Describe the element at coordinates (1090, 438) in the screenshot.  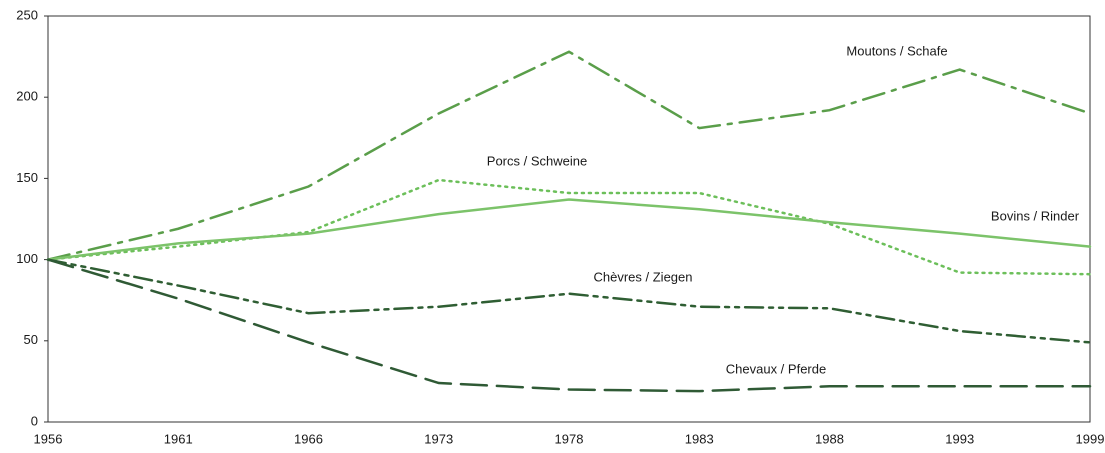
I see `x-tick-label: 1999` at that location.